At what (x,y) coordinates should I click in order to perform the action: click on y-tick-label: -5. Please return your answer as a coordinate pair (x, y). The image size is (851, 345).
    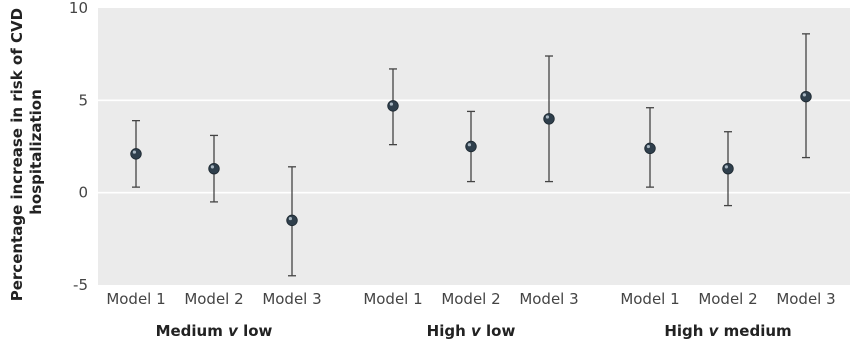
    Looking at the image, I should click on (80, 285).